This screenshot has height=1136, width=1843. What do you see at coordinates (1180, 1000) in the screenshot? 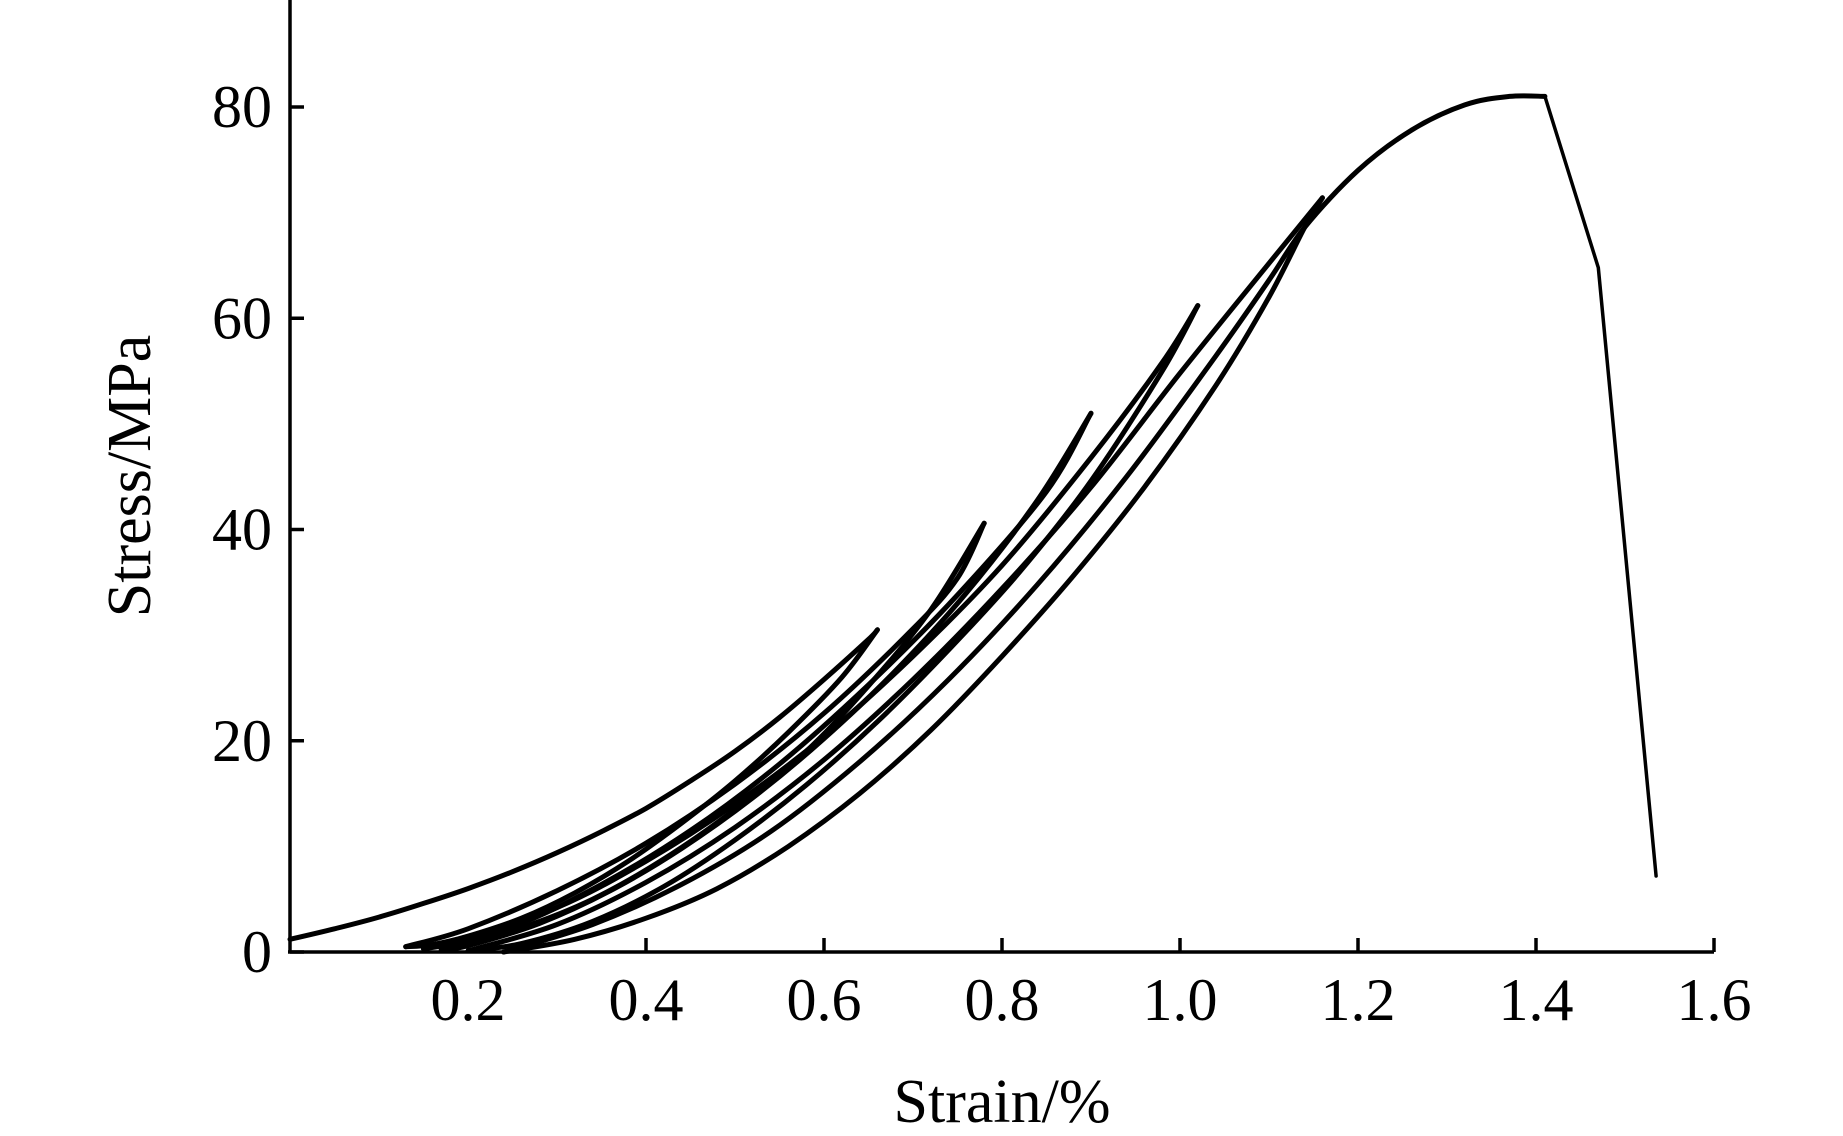
I see `x-tick-label: 1.0` at bounding box center [1180, 1000].